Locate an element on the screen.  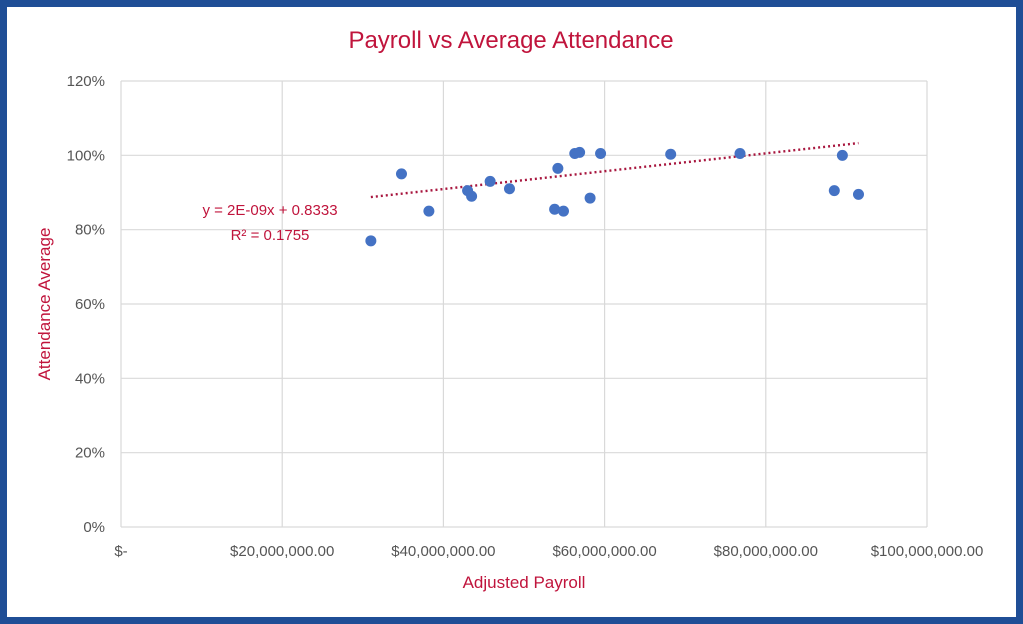
y-tick-label-6: 120% is located at coordinates (86, 81).